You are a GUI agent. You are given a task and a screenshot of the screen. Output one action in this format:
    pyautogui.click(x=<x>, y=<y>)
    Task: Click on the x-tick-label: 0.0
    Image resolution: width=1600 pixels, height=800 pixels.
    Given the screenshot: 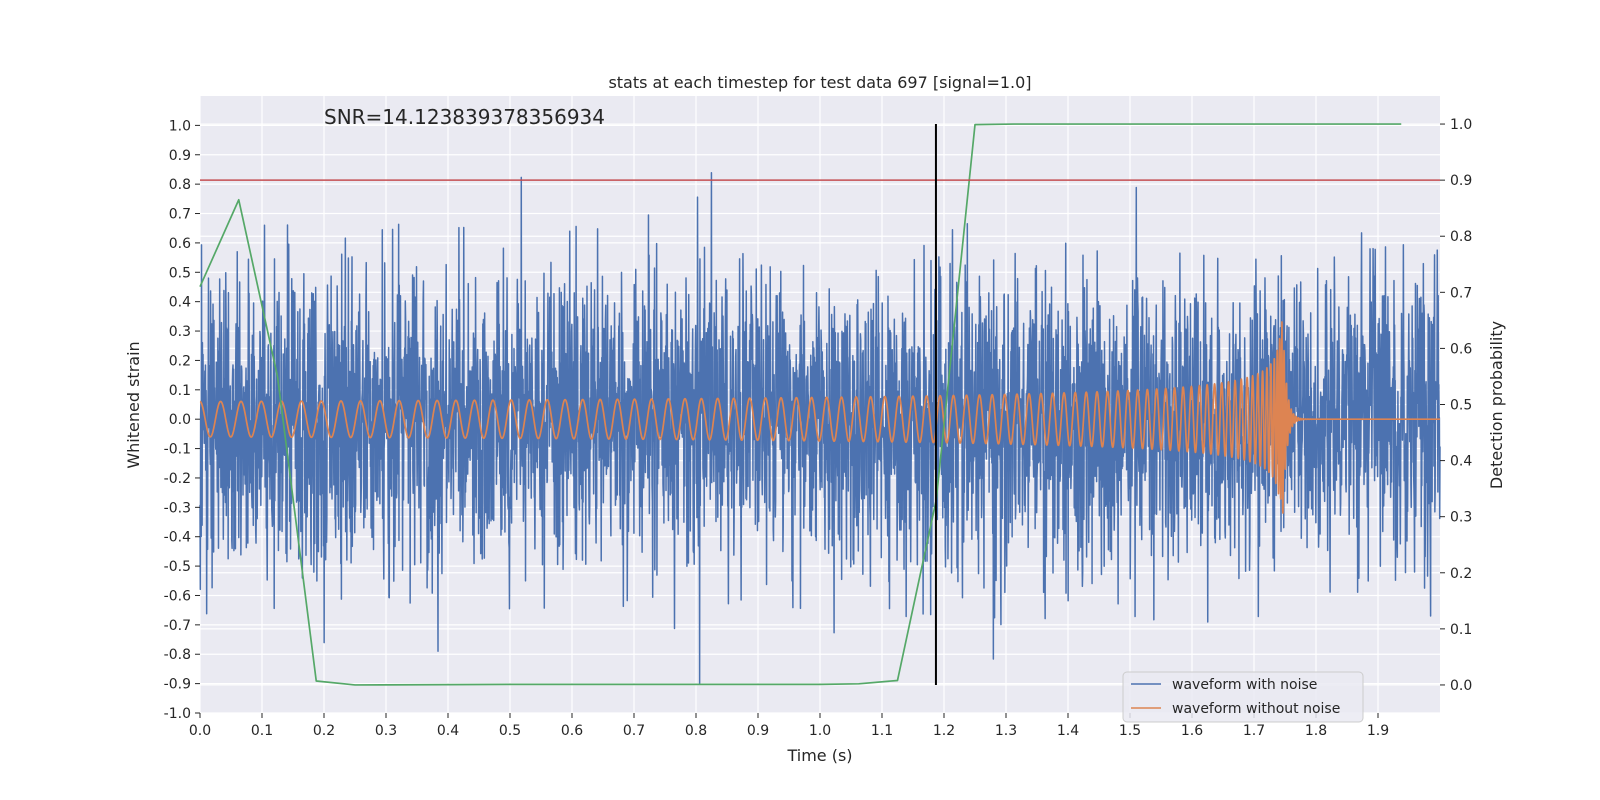 What is the action you would take?
    pyautogui.click(x=200, y=731)
    